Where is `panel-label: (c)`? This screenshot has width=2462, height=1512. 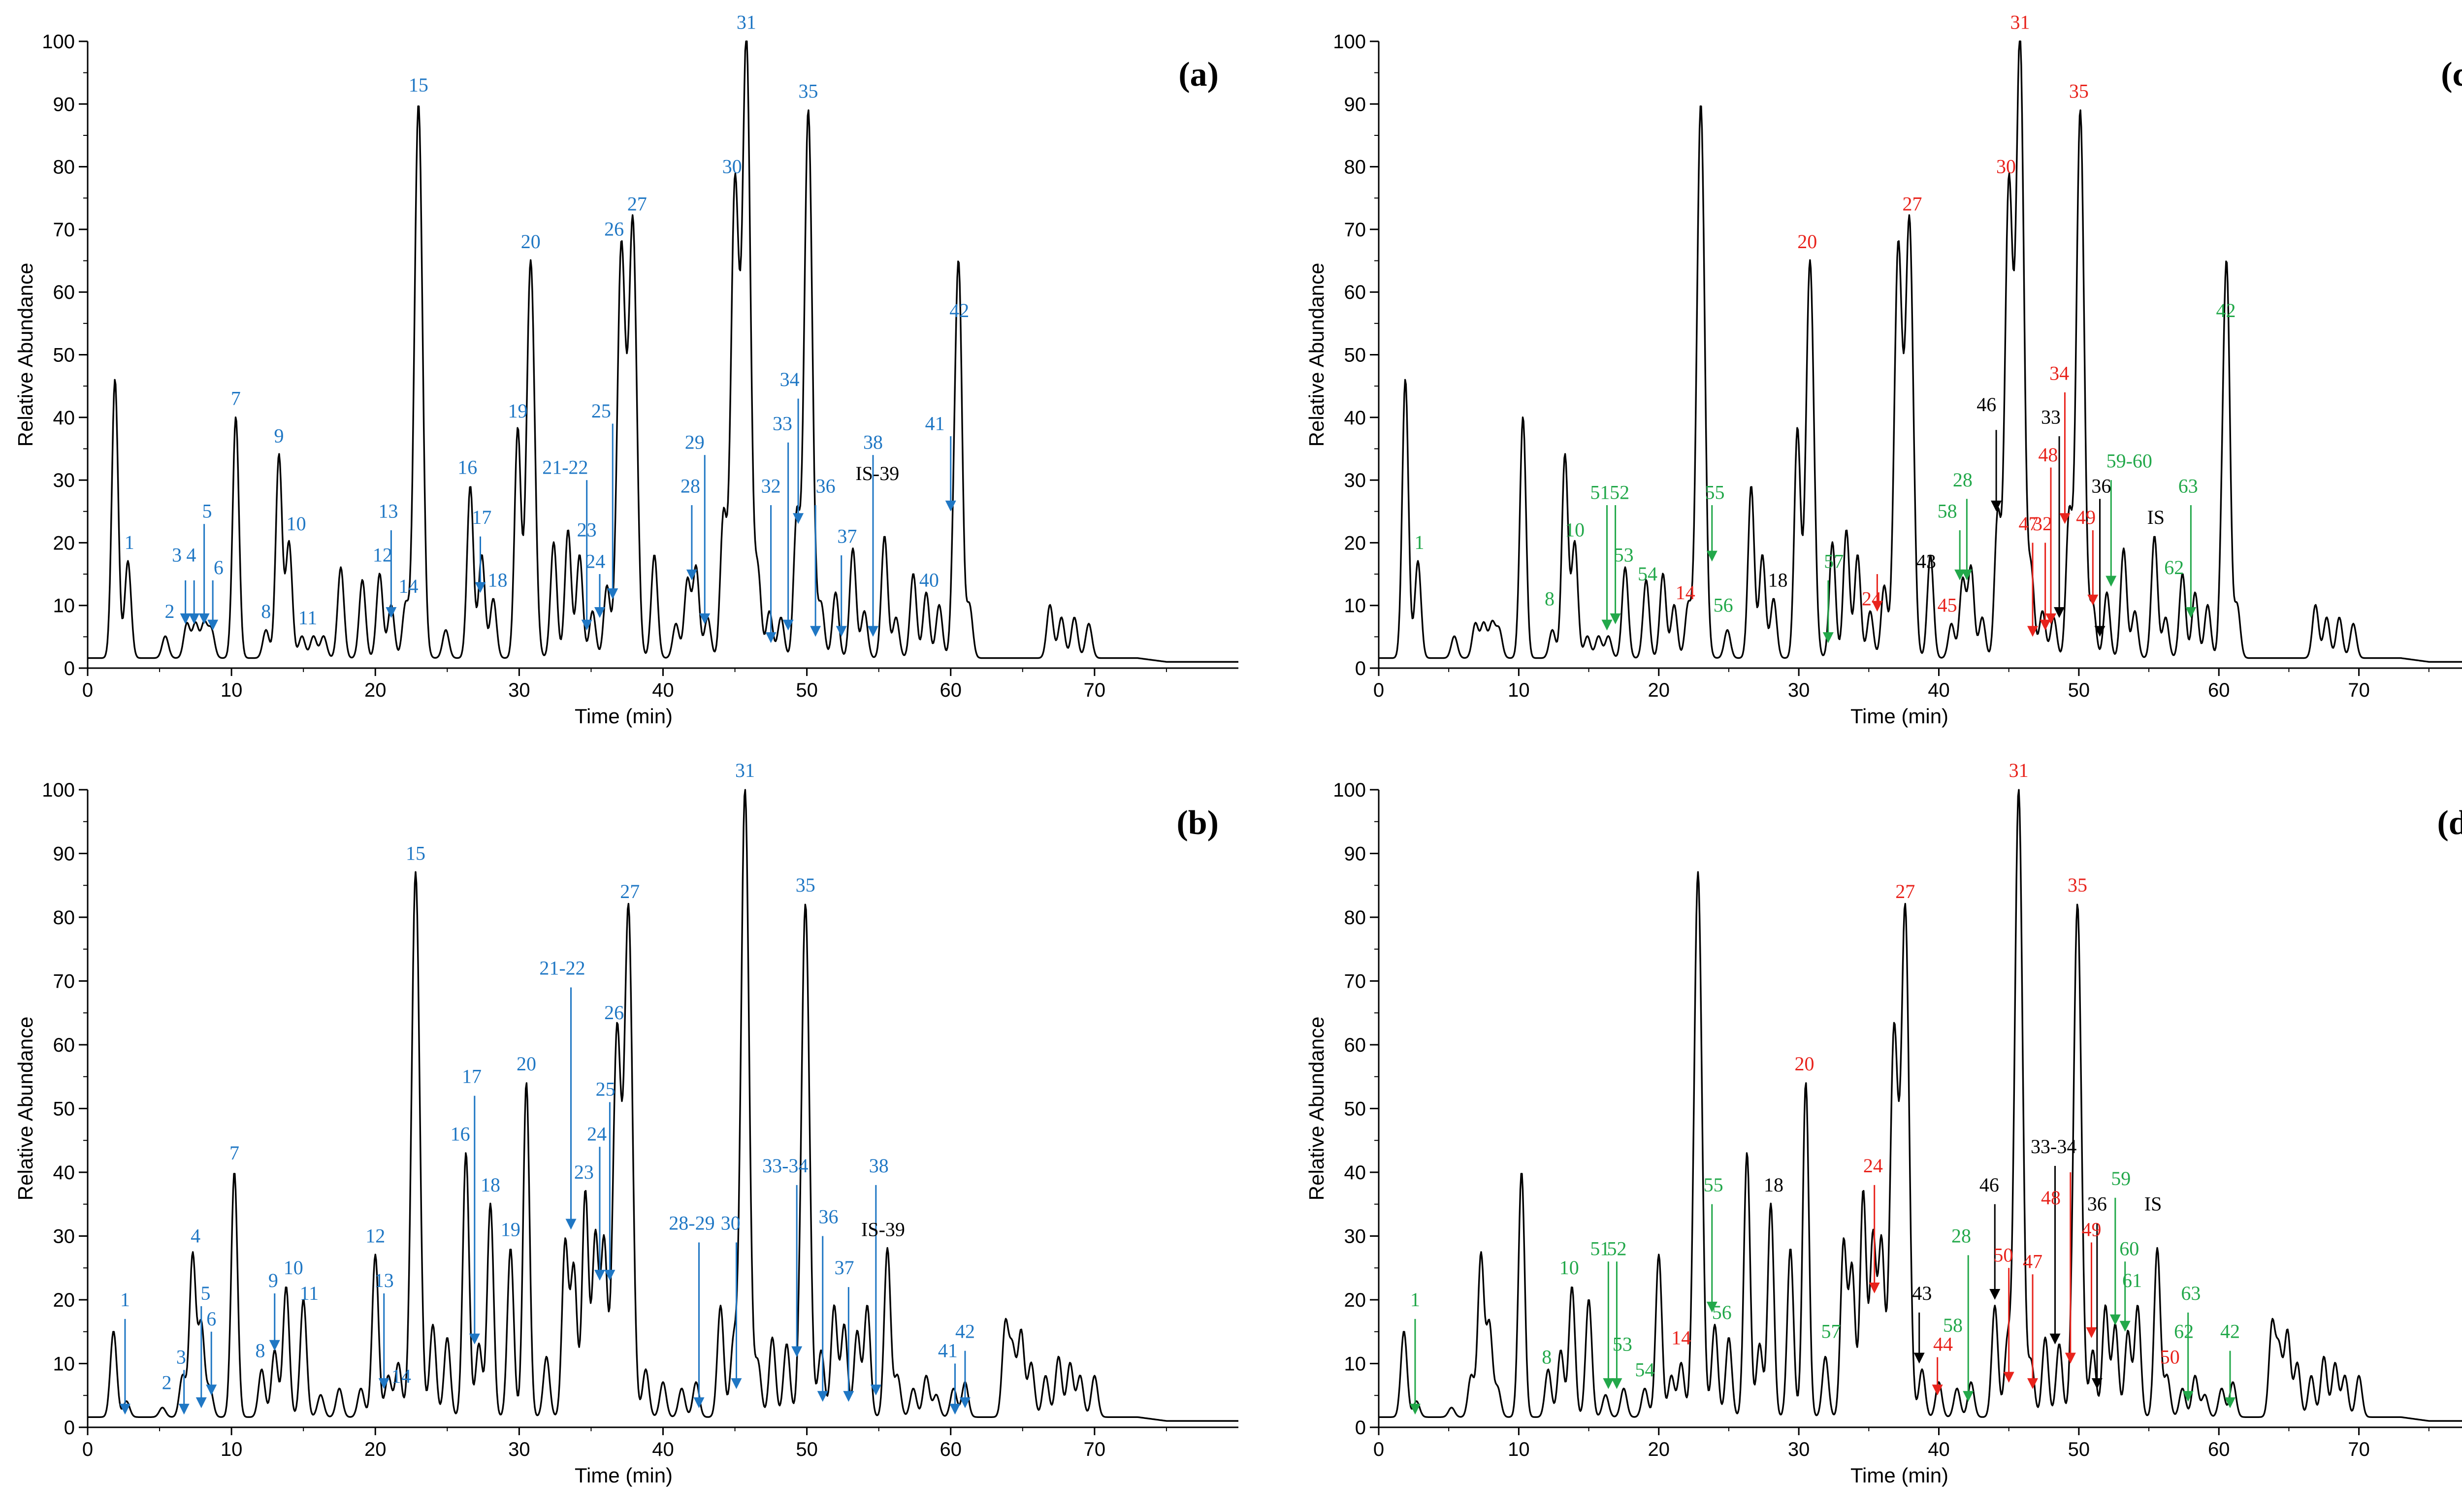
panel-label: (c) is located at coordinates (2451, 75).